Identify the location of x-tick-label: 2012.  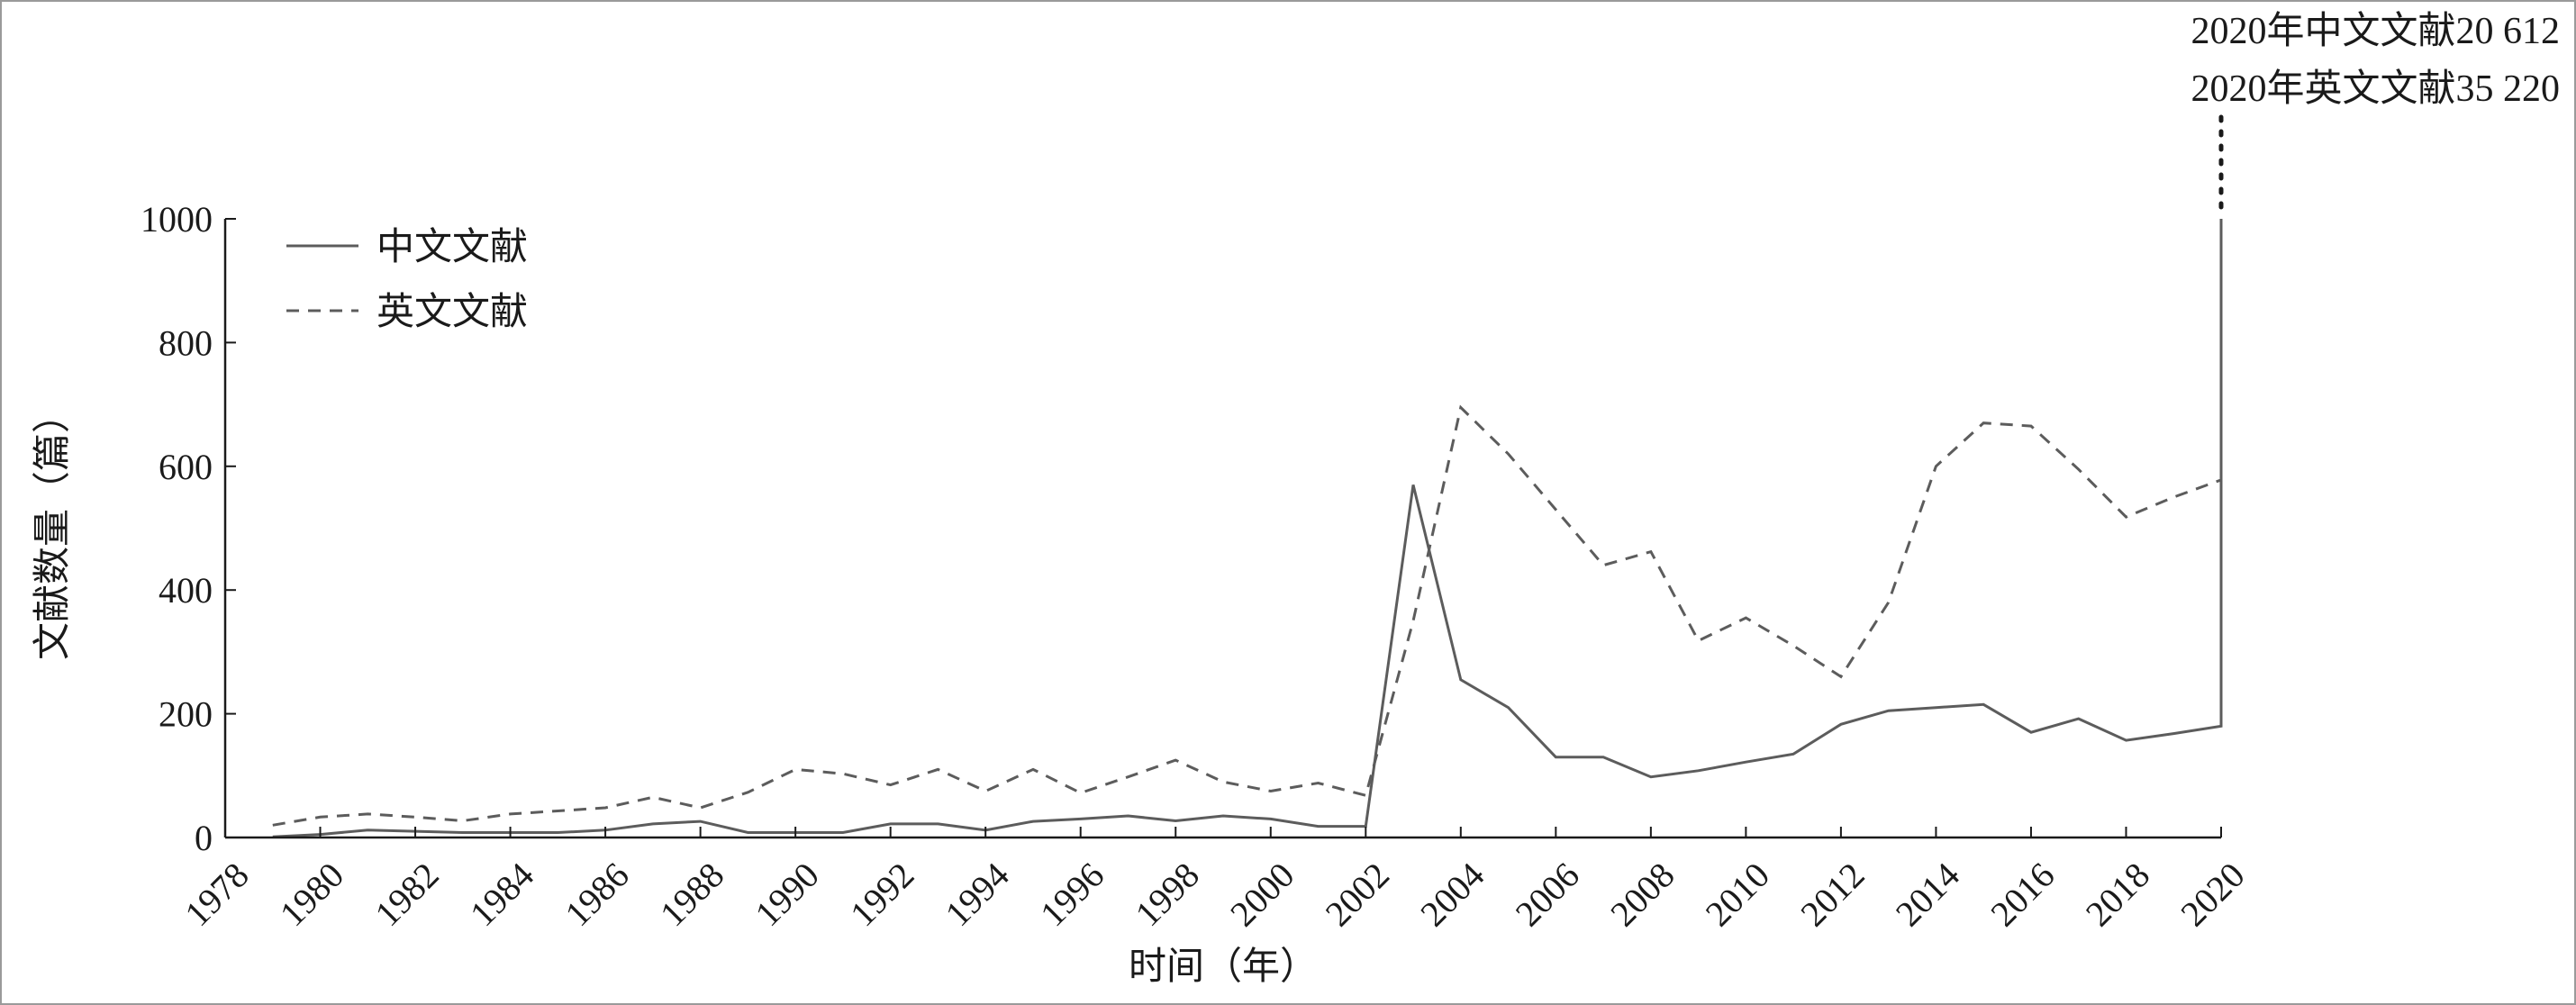
(1832, 894).